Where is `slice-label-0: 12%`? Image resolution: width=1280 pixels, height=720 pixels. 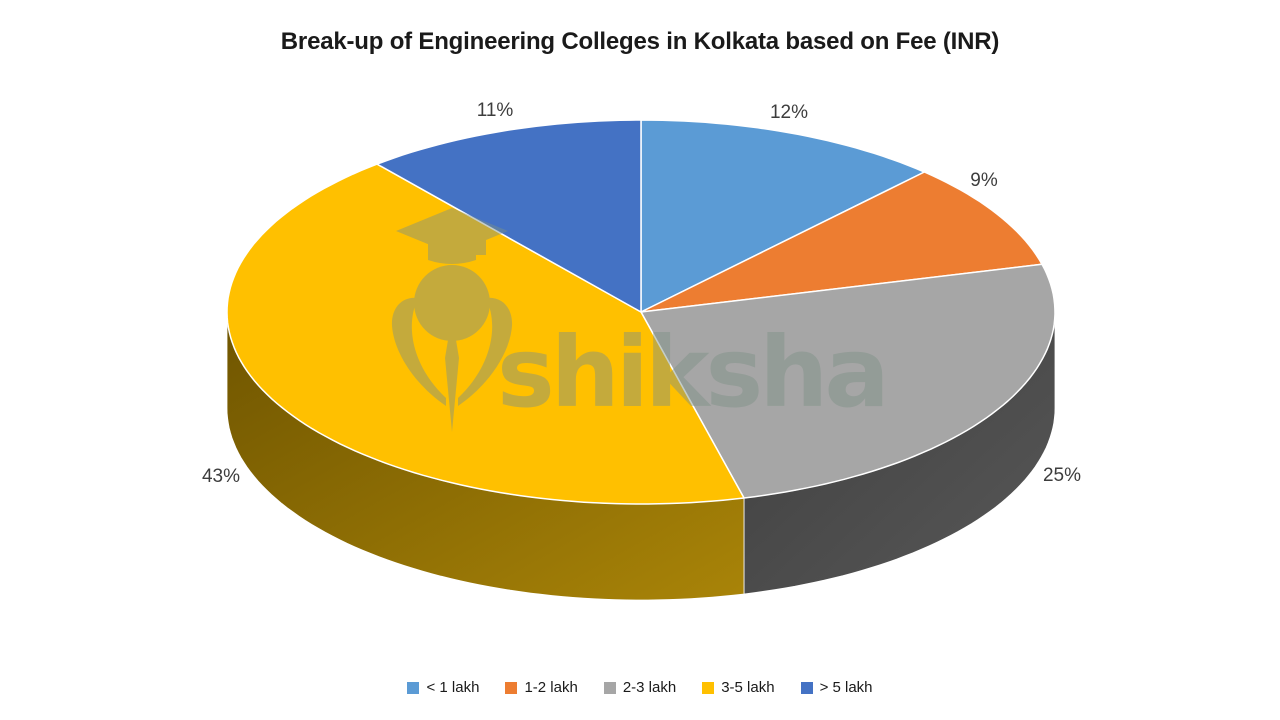 slice-label-0: 12% is located at coordinates (789, 112).